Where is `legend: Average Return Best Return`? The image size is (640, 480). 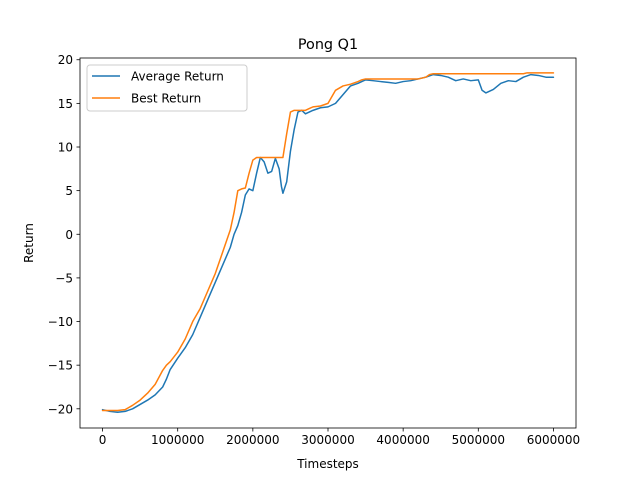
legend: Average Return Best Return is located at coordinates (167, 88).